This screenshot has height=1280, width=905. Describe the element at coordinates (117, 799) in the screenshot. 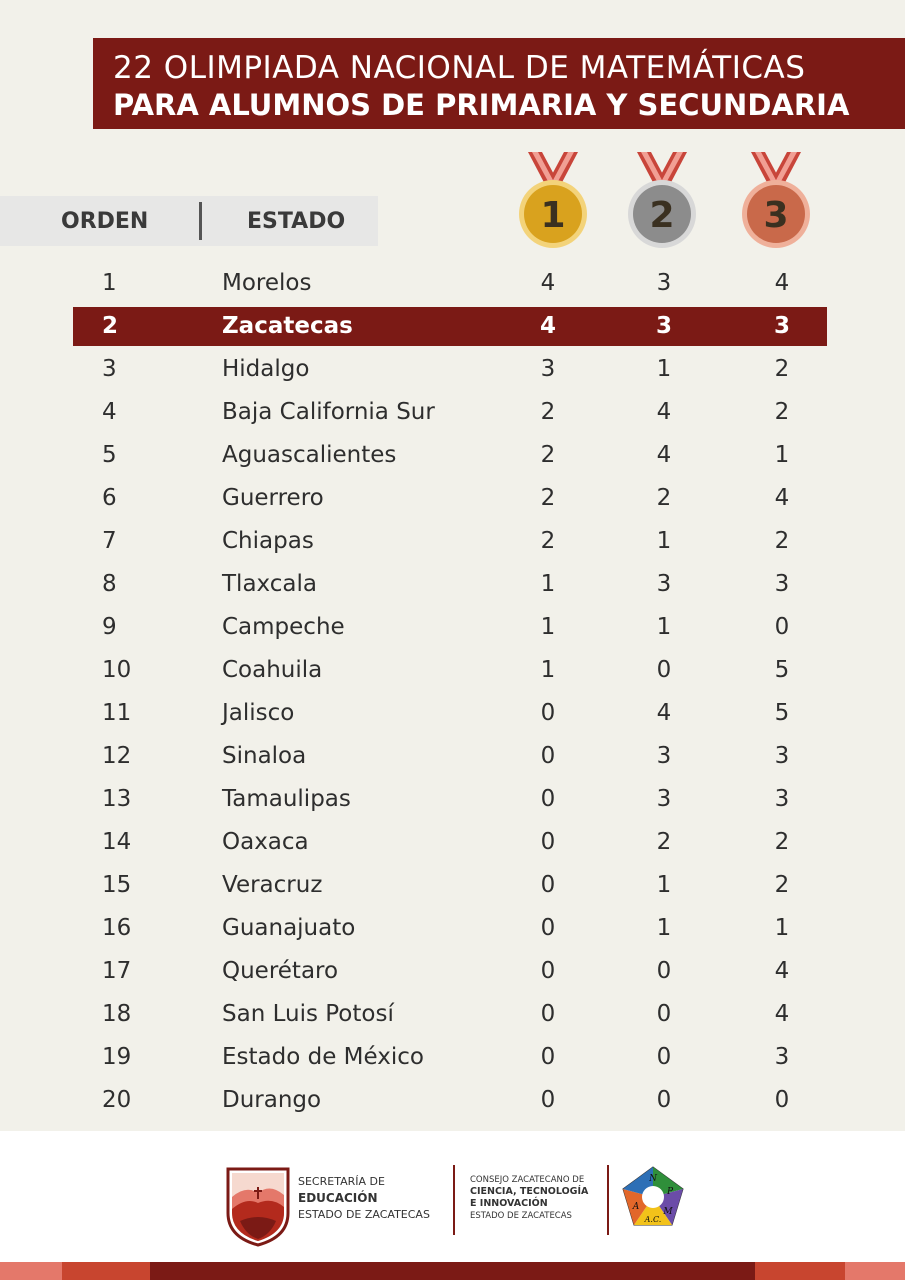

I see `rank-cell: 13` at that location.